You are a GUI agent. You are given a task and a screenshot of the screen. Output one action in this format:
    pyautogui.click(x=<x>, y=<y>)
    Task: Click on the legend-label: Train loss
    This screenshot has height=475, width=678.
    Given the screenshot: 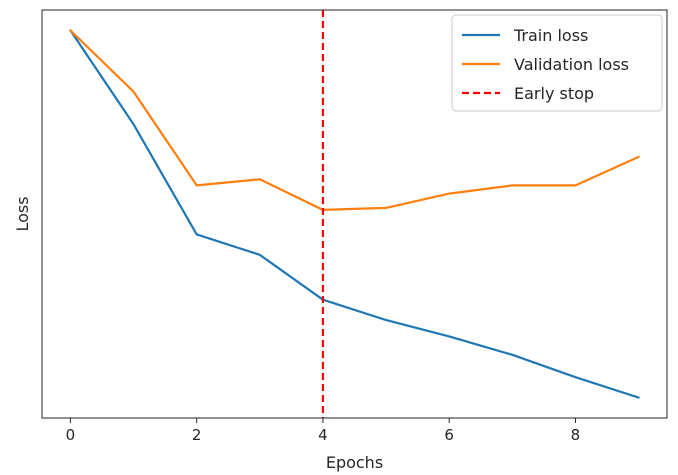 What is the action you would take?
    pyautogui.click(x=550, y=35)
    